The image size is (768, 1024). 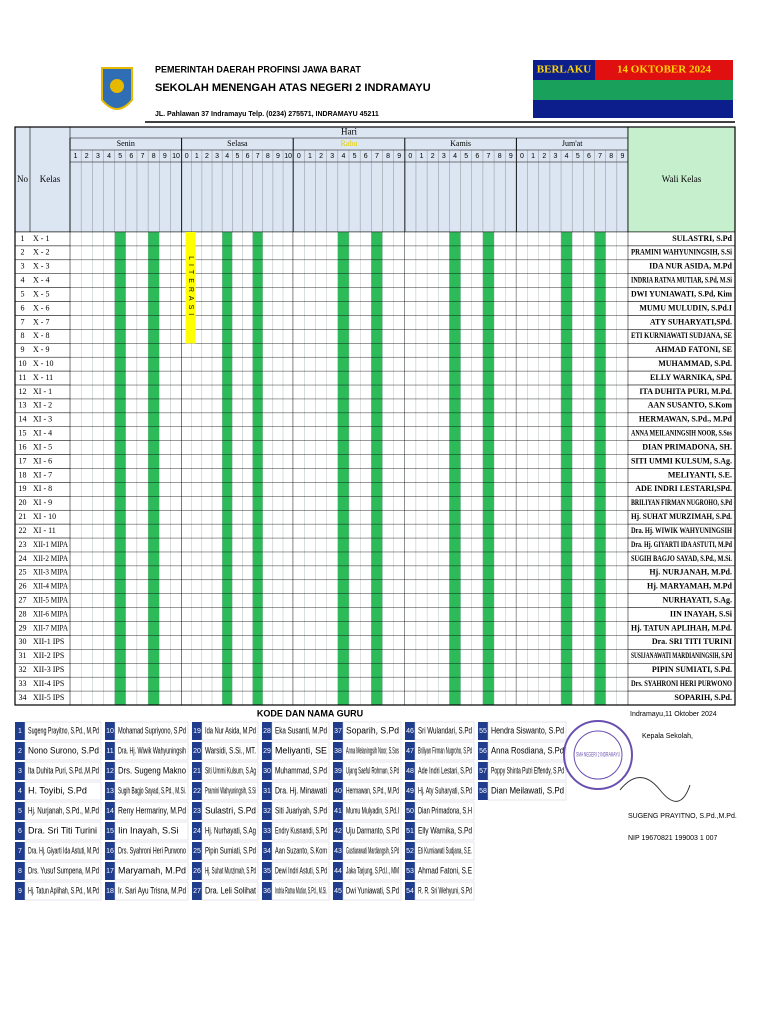 I want to click on row-no: 18, so click(x=23, y=474).